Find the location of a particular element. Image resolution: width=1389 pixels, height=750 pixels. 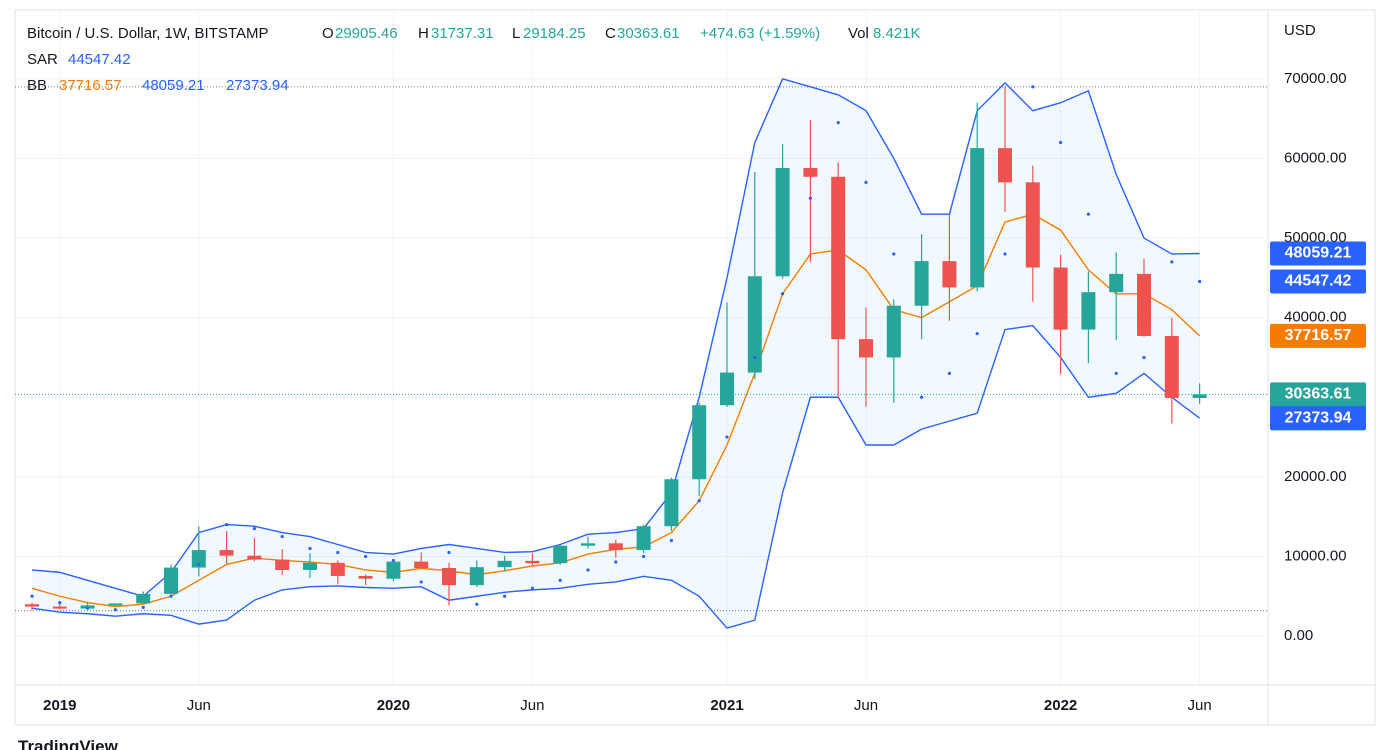

sar-label: SAR is located at coordinates (42, 59).